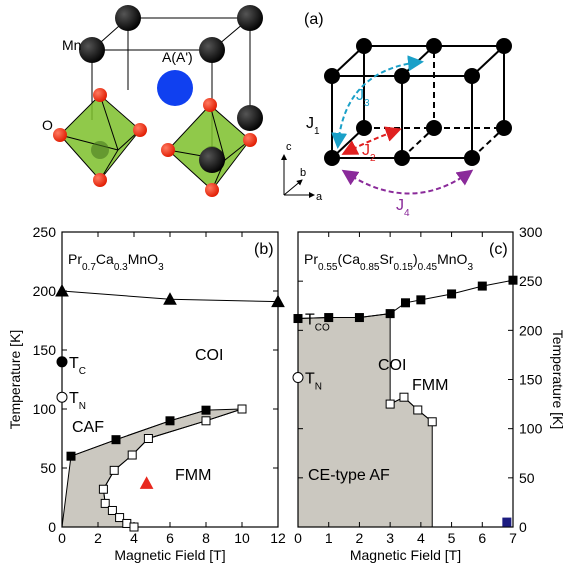 The height and width of the screenshot is (571, 564). Describe the element at coordinates (373, 158) in the screenshot. I see `coupling-label-part: 2` at that location.